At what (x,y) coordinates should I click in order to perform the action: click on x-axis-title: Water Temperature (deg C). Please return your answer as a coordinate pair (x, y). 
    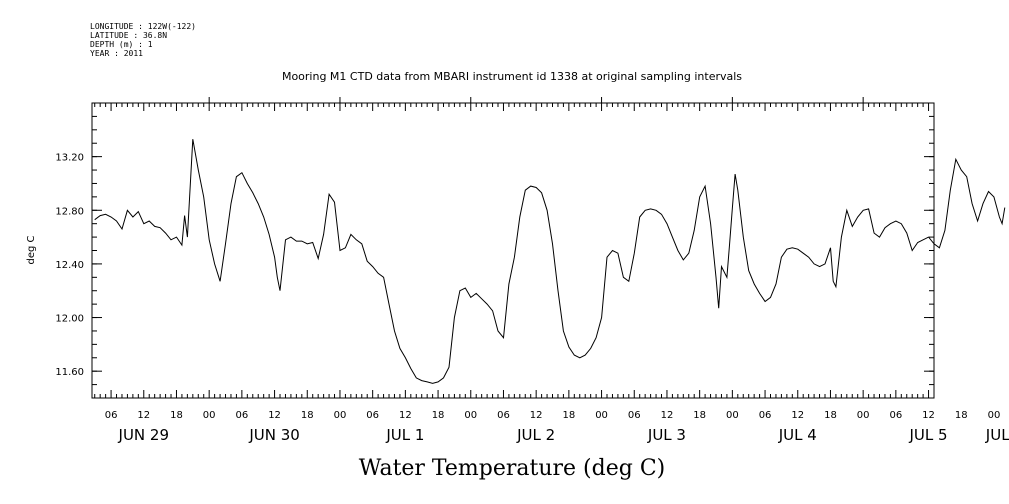
    Looking at the image, I should click on (512, 468).